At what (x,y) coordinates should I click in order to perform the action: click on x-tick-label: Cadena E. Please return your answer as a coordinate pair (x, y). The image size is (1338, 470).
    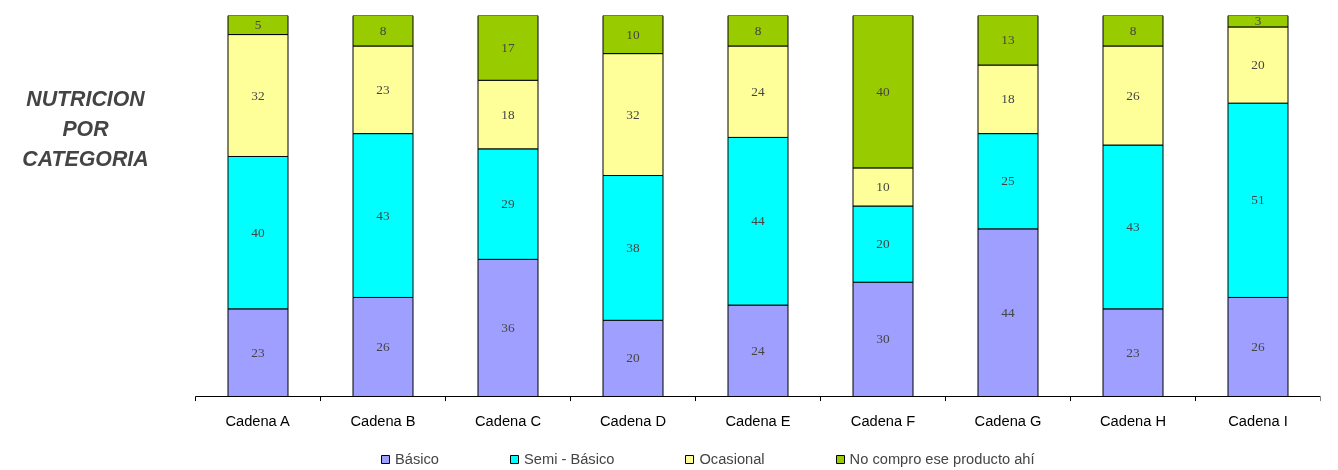
    Looking at the image, I should click on (758, 421).